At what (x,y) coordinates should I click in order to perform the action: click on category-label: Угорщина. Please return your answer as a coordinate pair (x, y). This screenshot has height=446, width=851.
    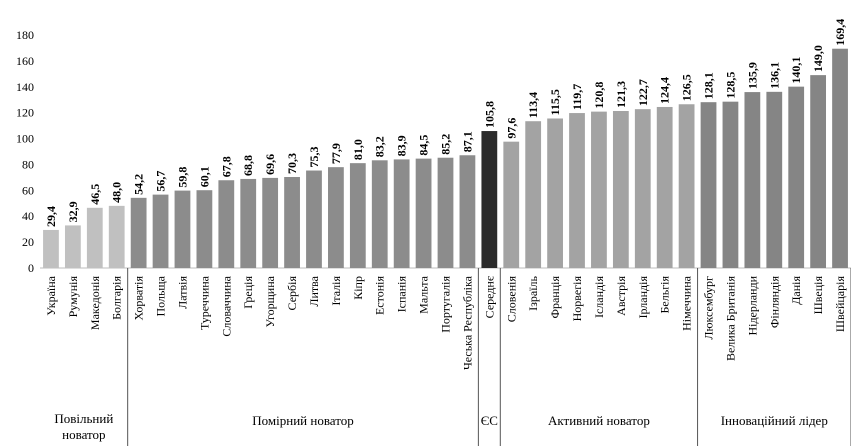
    Looking at the image, I should click on (270, 301).